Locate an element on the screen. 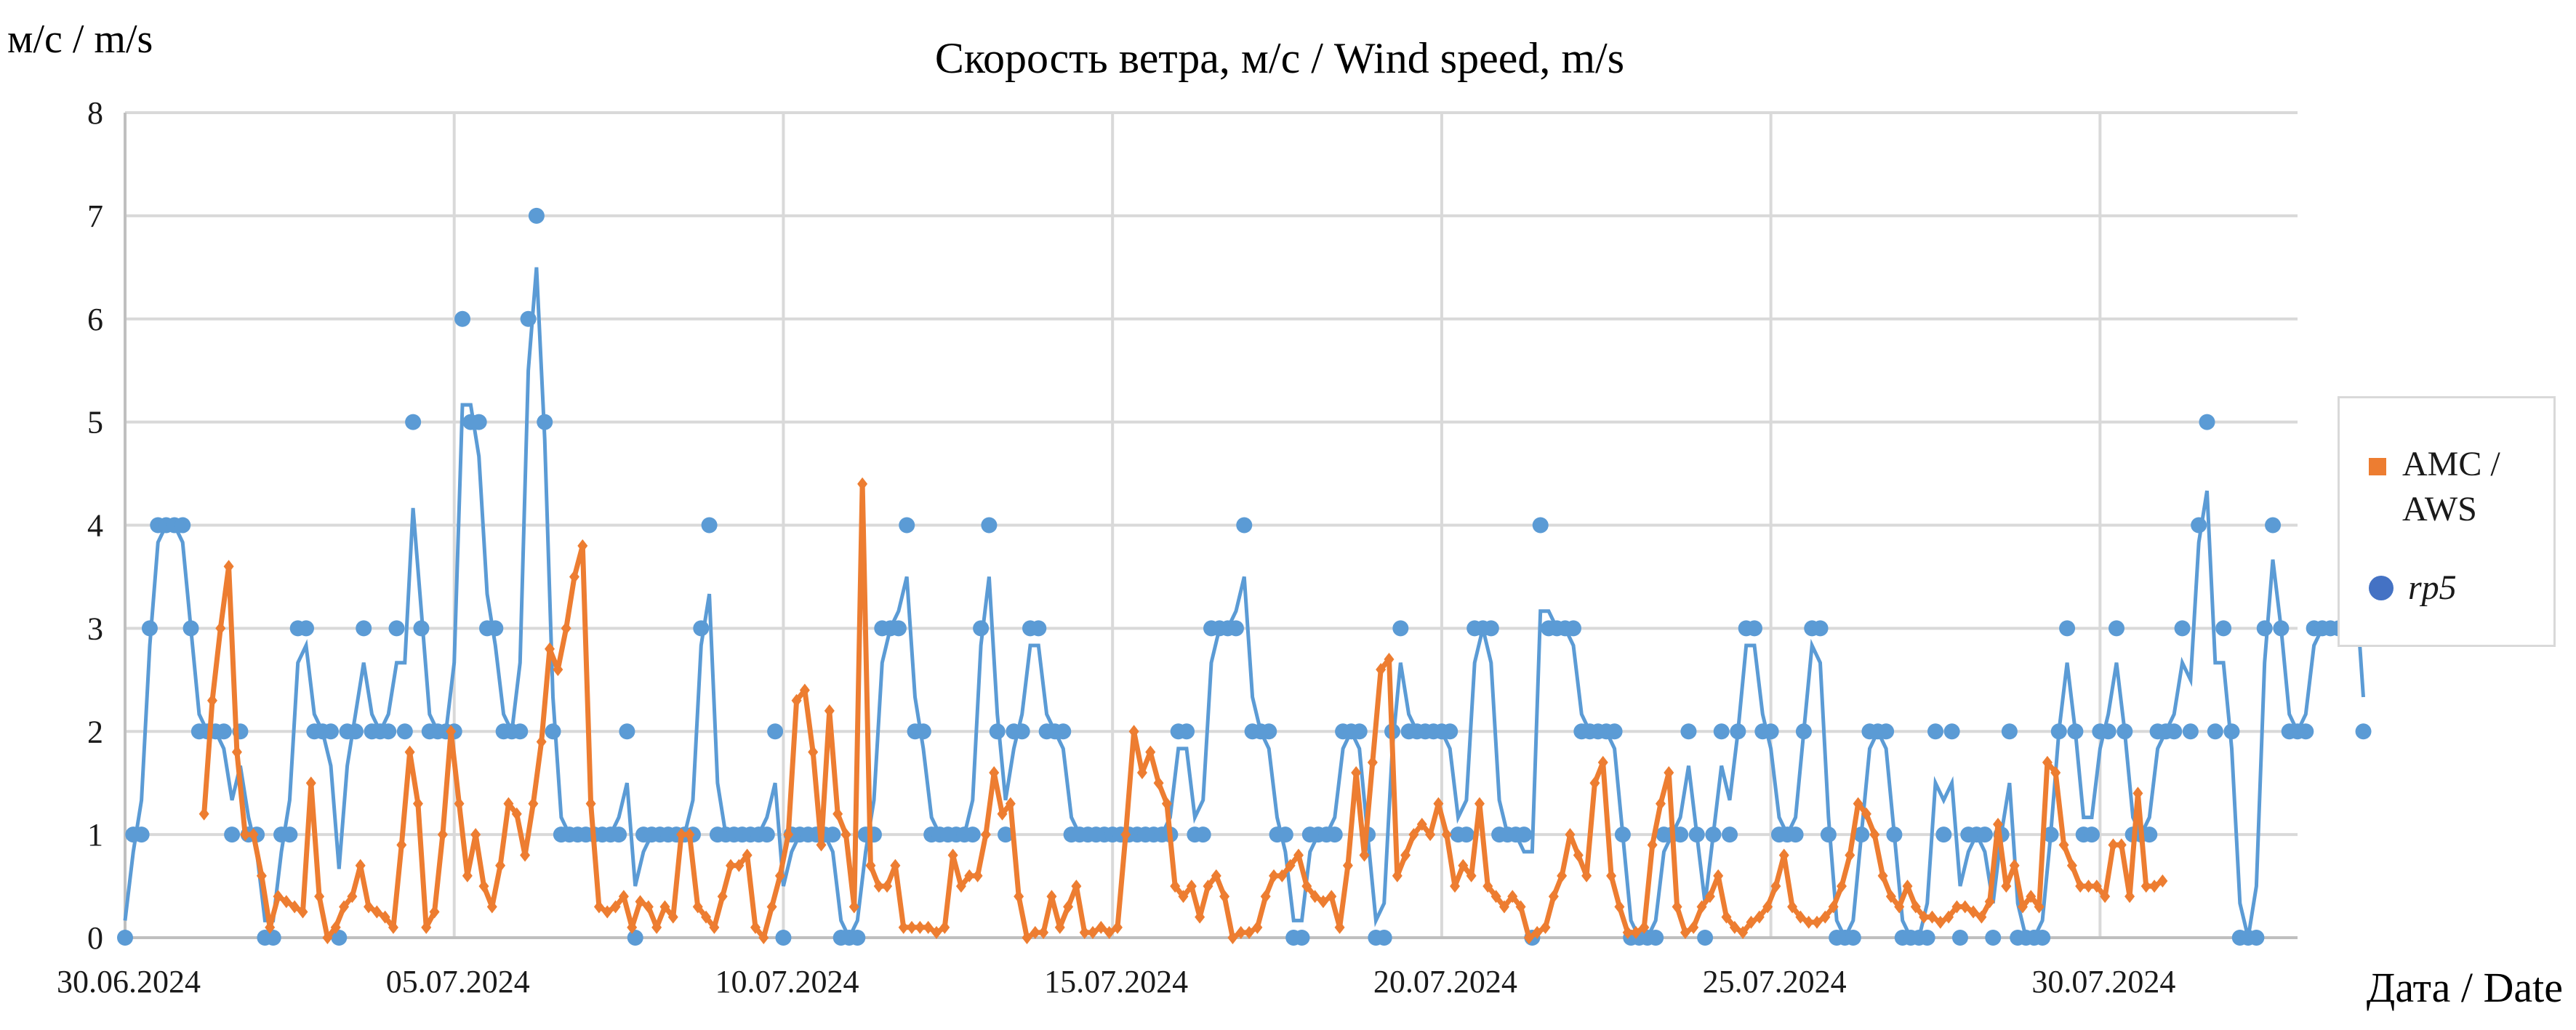 Image resolution: width=2576 pixels, height=1030 pixels. rp5-circle-icon is located at coordinates (2381, 588).